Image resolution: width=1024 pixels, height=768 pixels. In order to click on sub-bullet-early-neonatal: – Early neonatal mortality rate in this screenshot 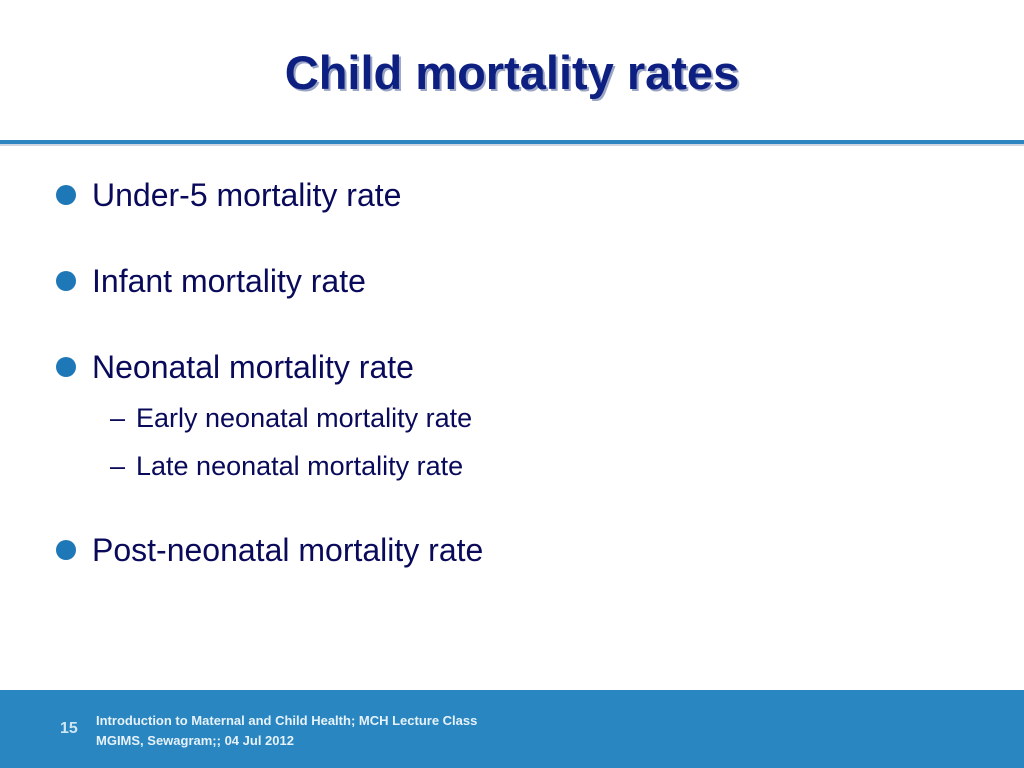, I will do `click(291, 418)`.